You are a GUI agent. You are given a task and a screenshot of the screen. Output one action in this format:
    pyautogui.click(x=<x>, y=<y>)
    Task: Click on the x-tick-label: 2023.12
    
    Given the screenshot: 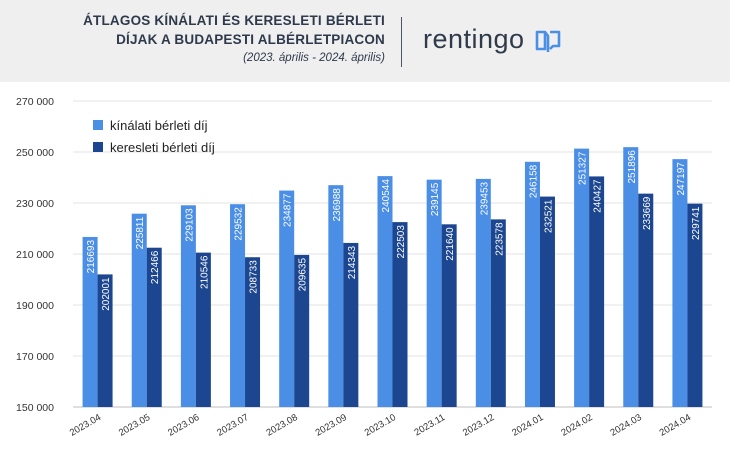 What is the action you would take?
    pyautogui.click(x=478, y=425)
    